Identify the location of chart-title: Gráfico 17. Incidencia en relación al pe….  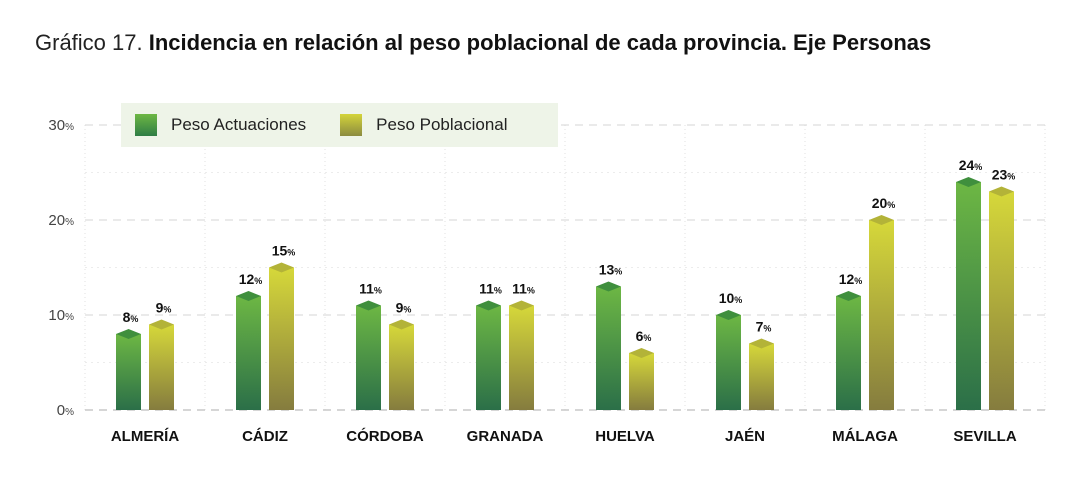
(483, 43).